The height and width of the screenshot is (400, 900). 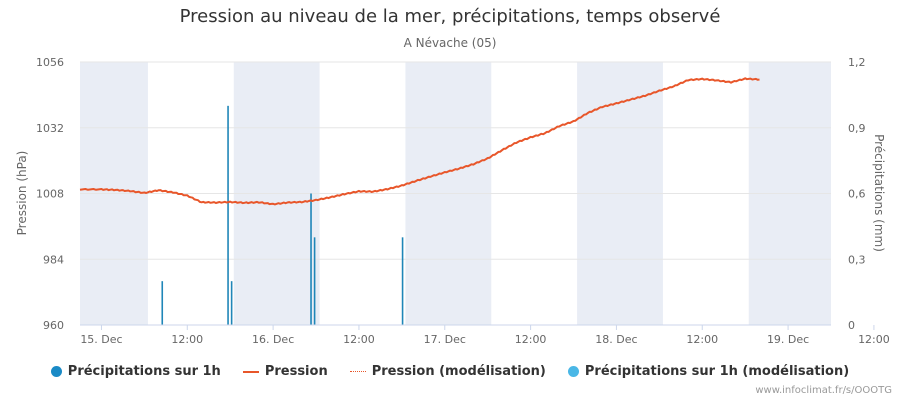 I want to click on y-left-tick-label: 1032, so click(x=50, y=128).